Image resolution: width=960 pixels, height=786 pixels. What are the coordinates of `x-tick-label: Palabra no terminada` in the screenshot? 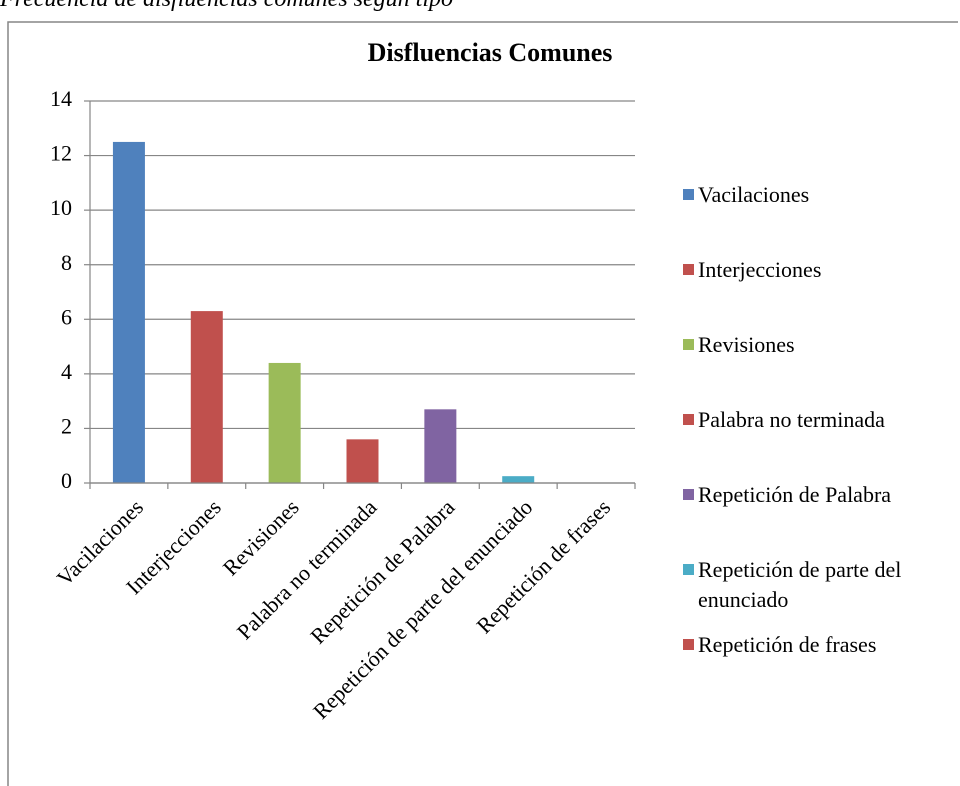 It's located at (307, 569).